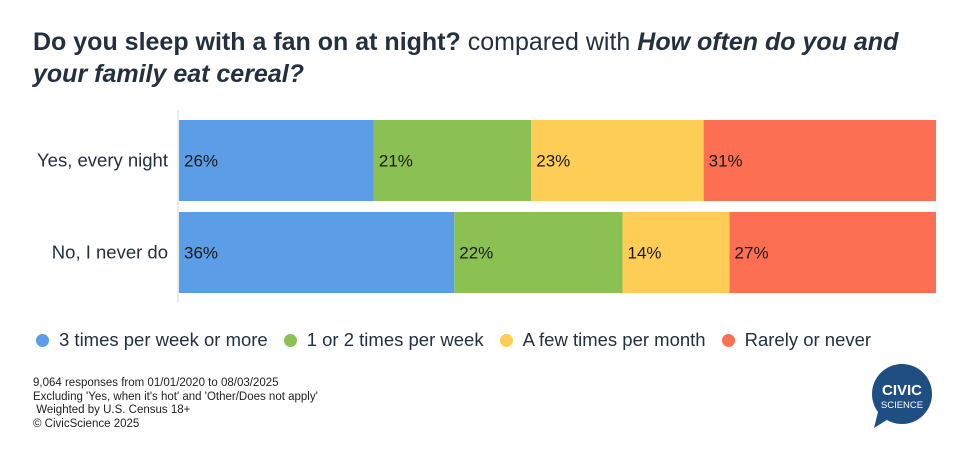 This screenshot has width=966, height=464. I want to click on legend-label: Rarely or never, so click(808, 339).